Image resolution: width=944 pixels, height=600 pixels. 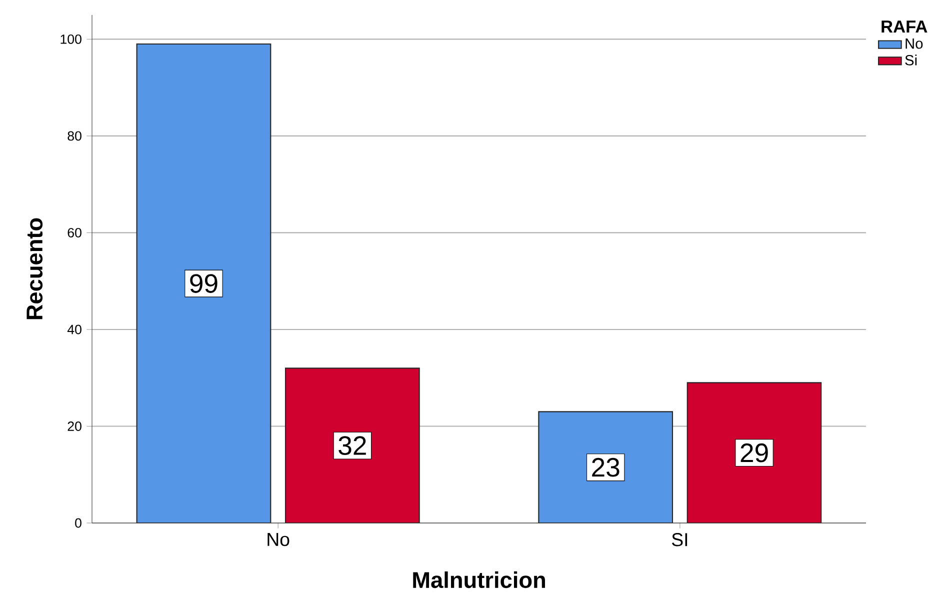 What do you see at coordinates (34, 269) in the screenshot?
I see `y-axis-title: Recuento` at bounding box center [34, 269].